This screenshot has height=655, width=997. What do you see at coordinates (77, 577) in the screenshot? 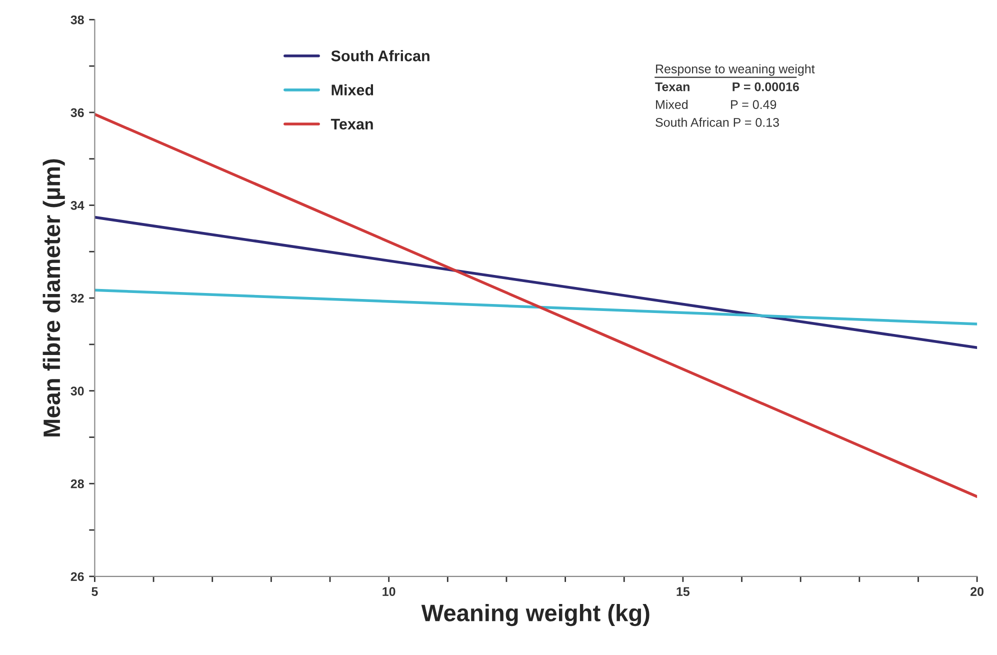
I see `y-tick-label: 26` at bounding box center [77, 577].